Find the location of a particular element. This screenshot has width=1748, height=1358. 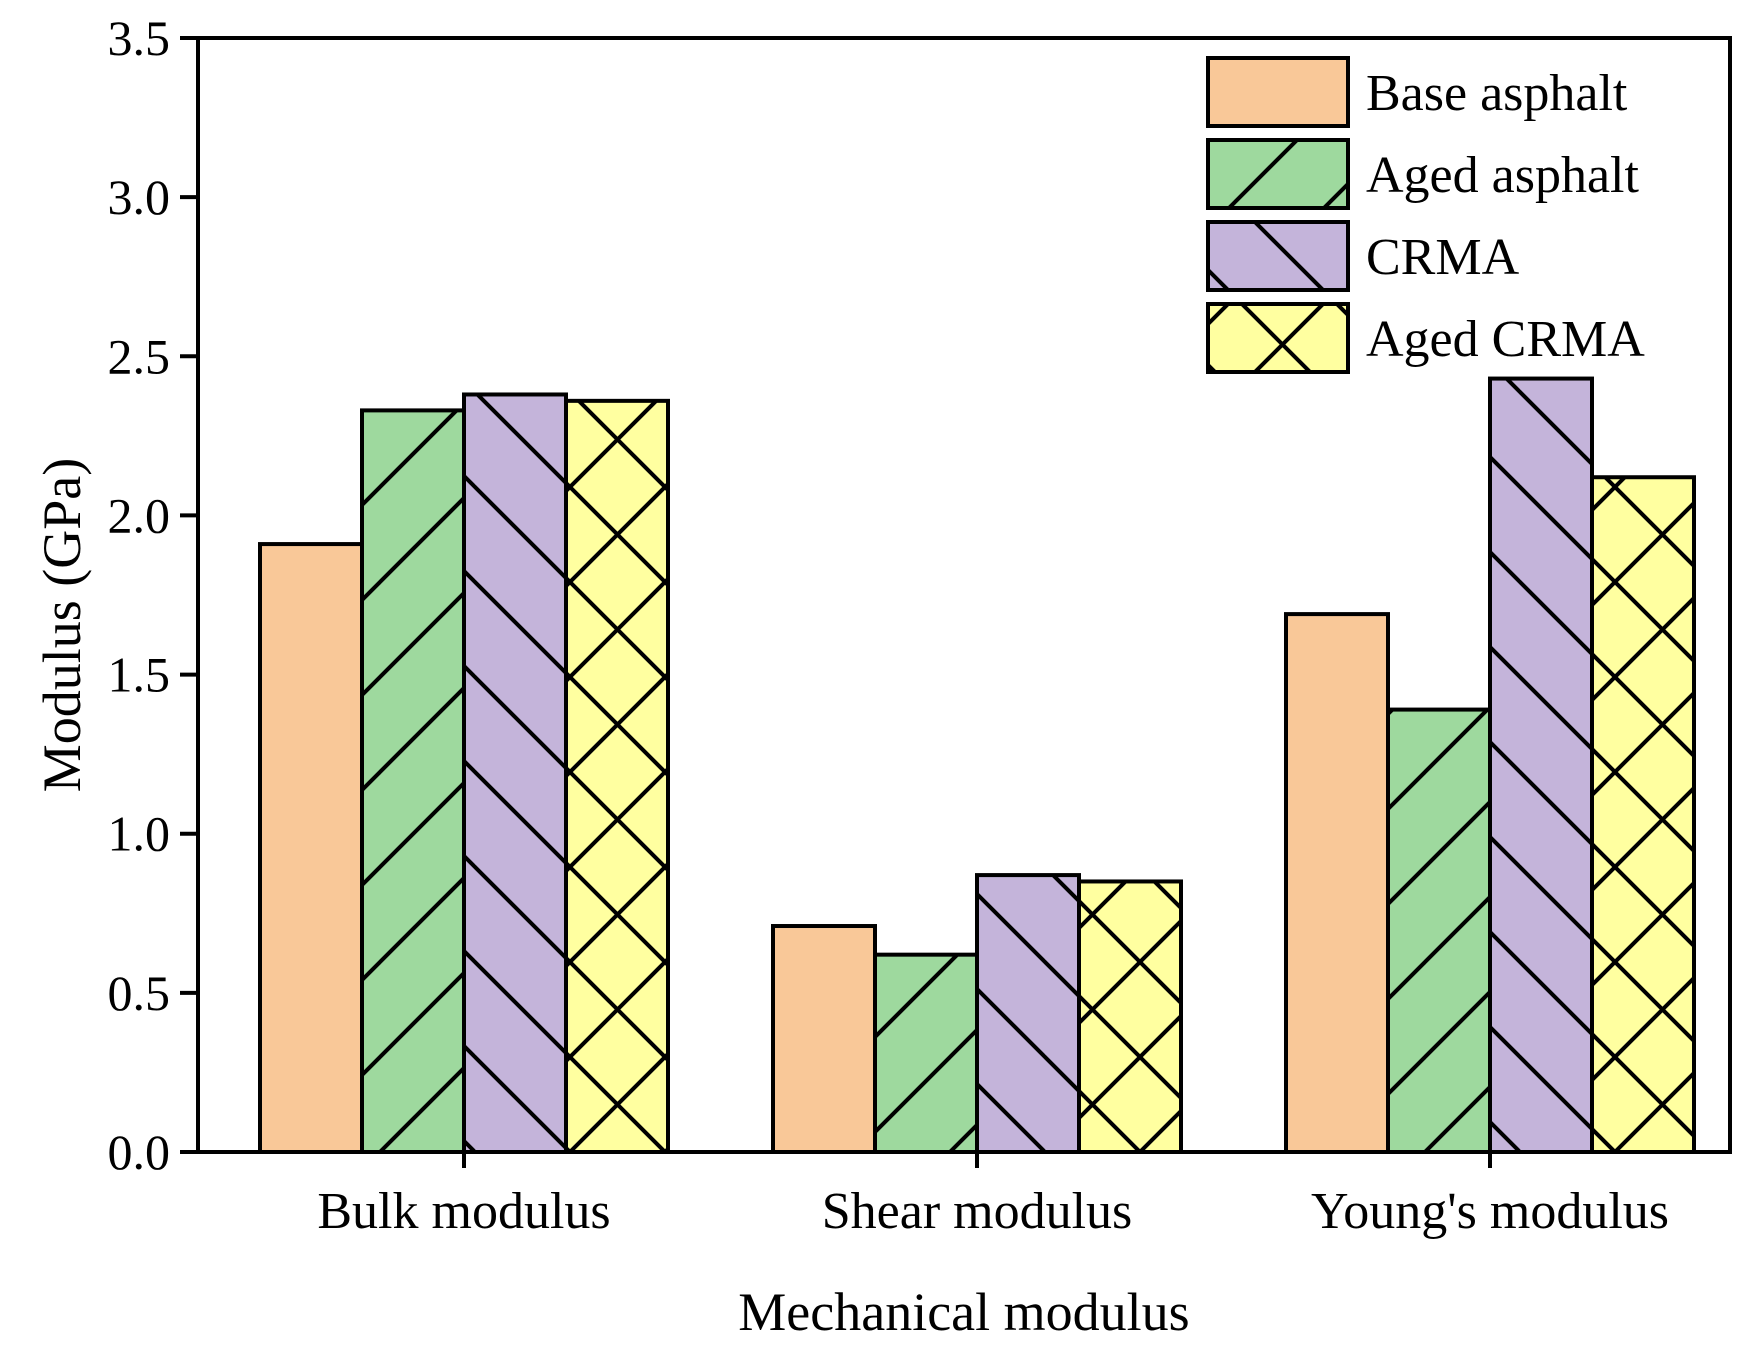

y-tick-label: 0.5 is located at coordinates (139, 993).